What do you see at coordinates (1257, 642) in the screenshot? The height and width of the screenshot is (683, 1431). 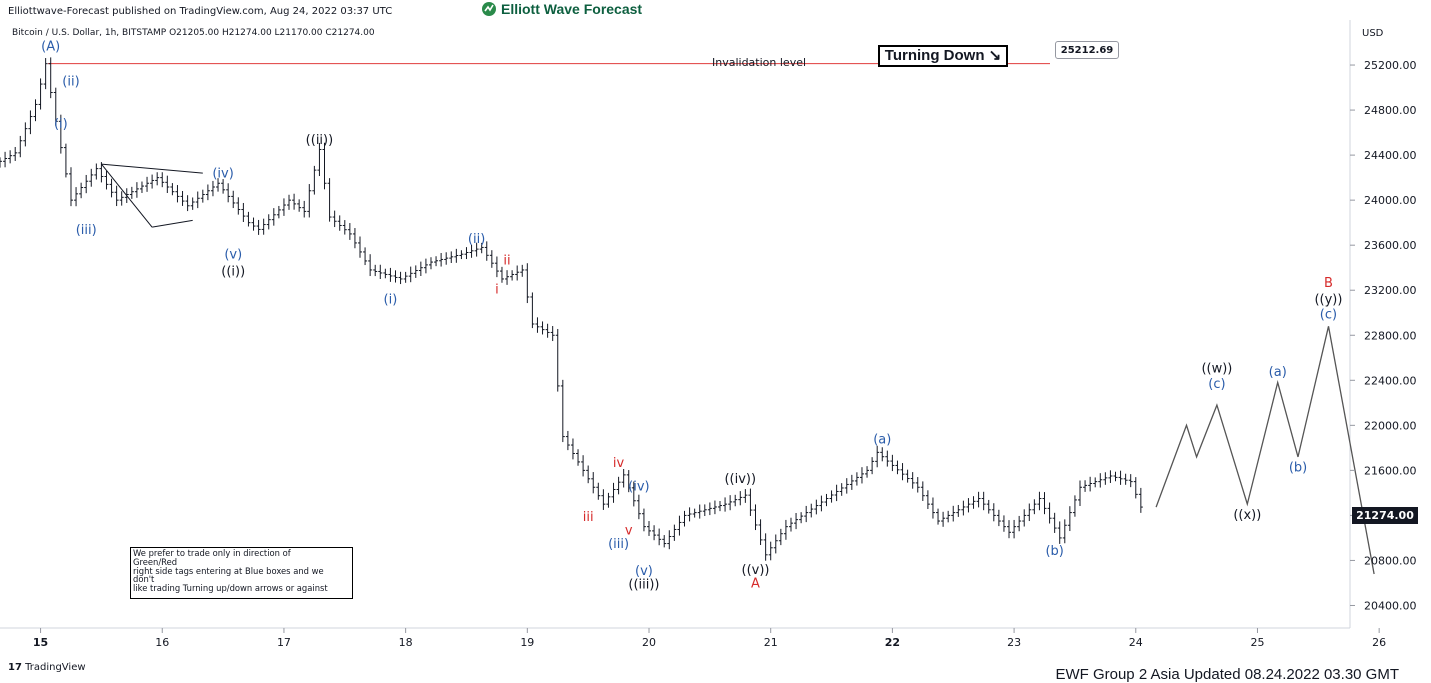 I see `x-tick-label: 25` at bounding box center [1257, 642].